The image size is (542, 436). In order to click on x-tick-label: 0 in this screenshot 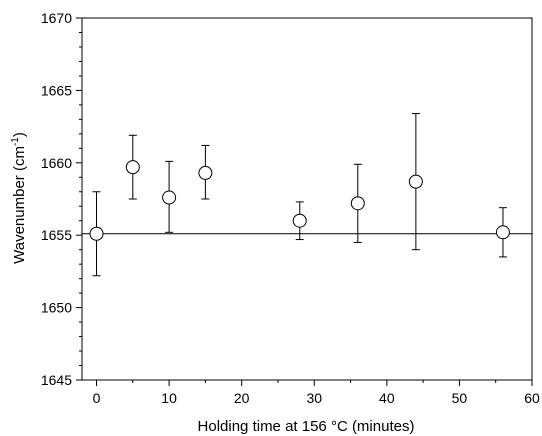, I will do `click(97, 398)`.